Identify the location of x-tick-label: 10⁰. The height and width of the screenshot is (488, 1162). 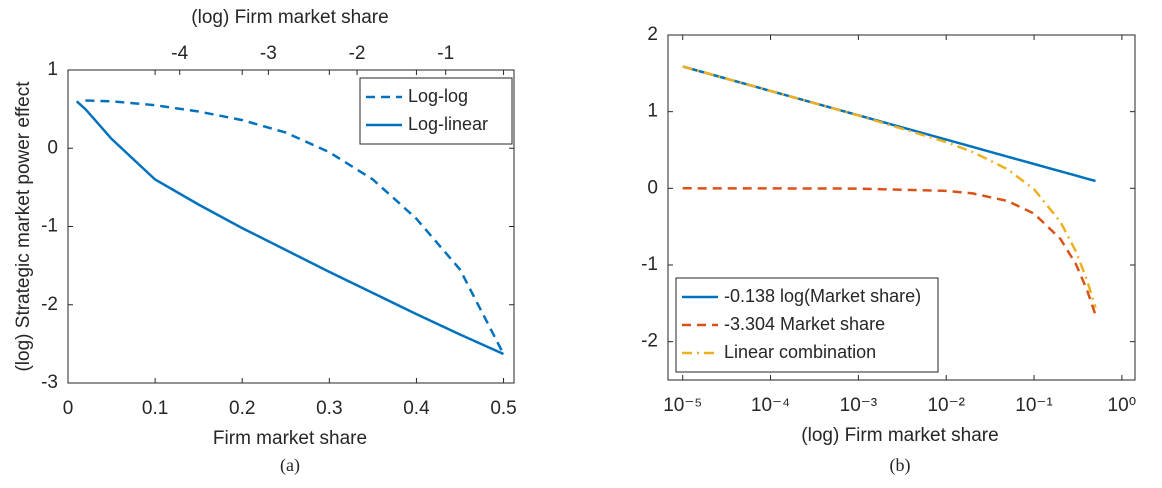
(1122, 405).